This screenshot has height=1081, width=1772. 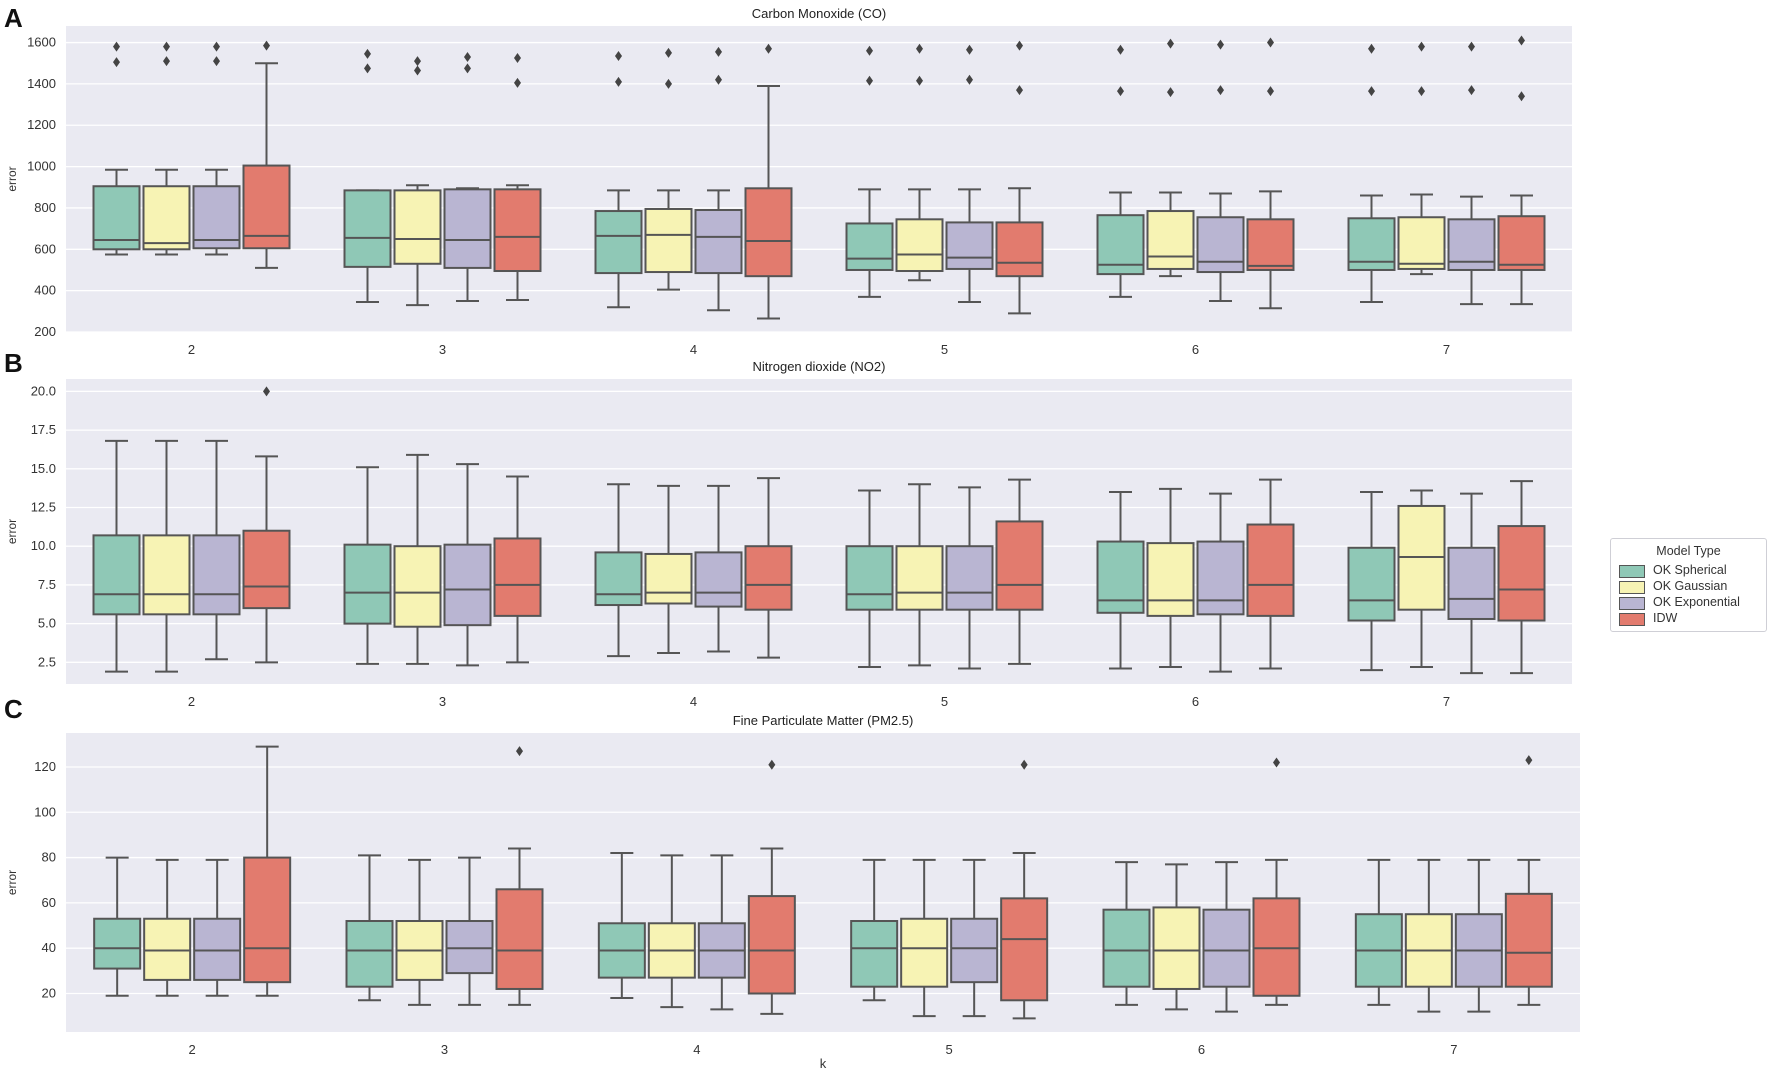 What do you see at coordinates (47, 584) in the screenshot?
I see `y-tick-label: 7.5` at bounding box center [47, 584].